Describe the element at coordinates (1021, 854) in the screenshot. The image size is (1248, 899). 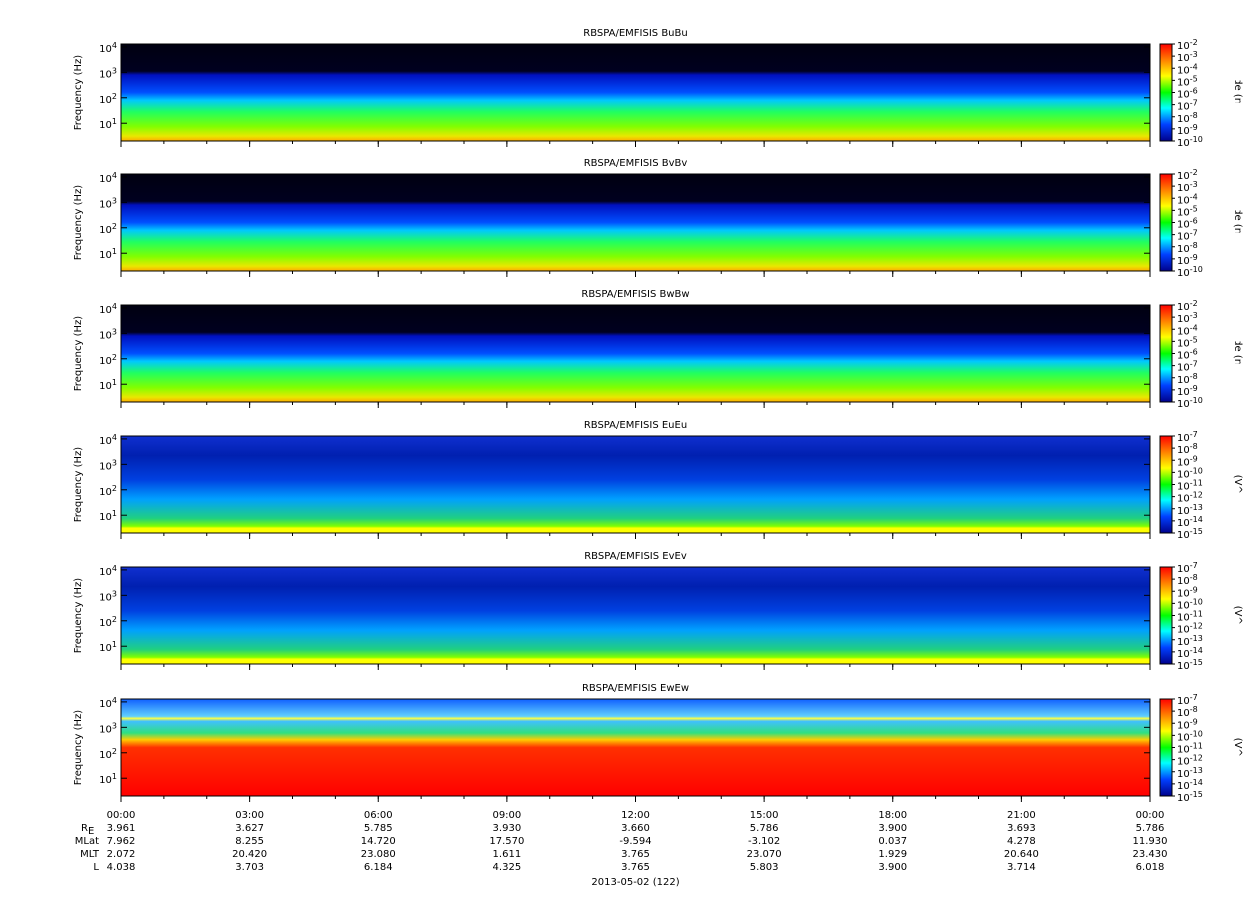
I see `row-value: 20.640` at that location.